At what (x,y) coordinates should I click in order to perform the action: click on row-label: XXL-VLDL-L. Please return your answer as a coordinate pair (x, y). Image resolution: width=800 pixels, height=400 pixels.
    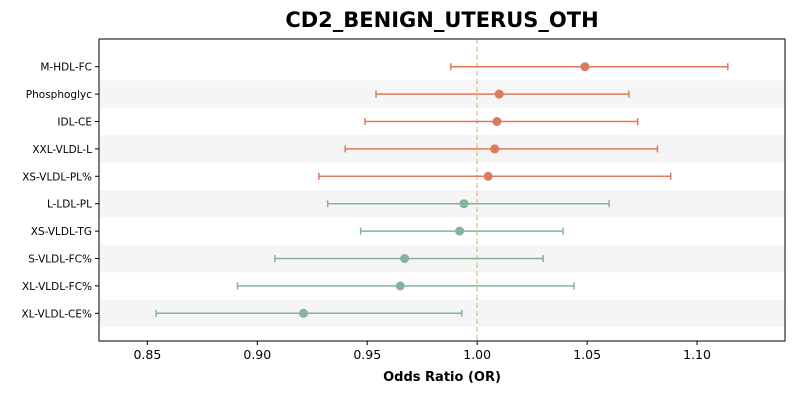
    Looking at the image, I should click on (62, 150).